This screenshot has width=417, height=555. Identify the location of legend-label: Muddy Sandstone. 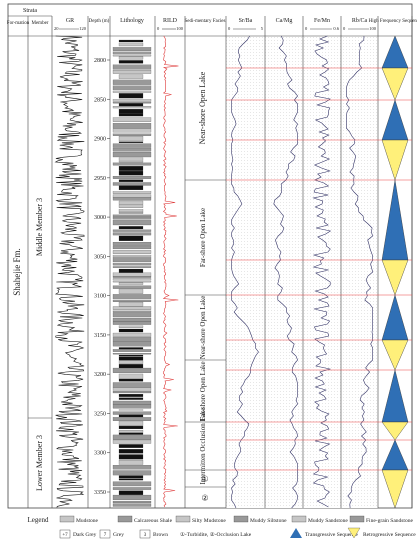
(328, 521).